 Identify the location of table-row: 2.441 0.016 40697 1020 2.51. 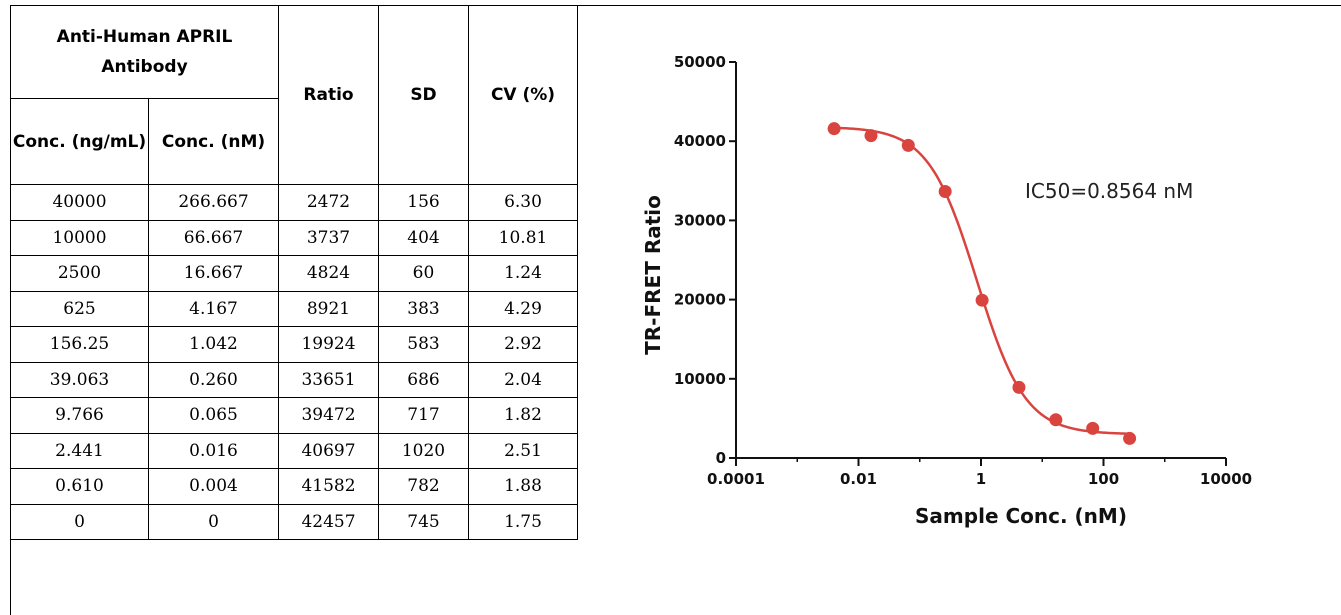
(294, 450).